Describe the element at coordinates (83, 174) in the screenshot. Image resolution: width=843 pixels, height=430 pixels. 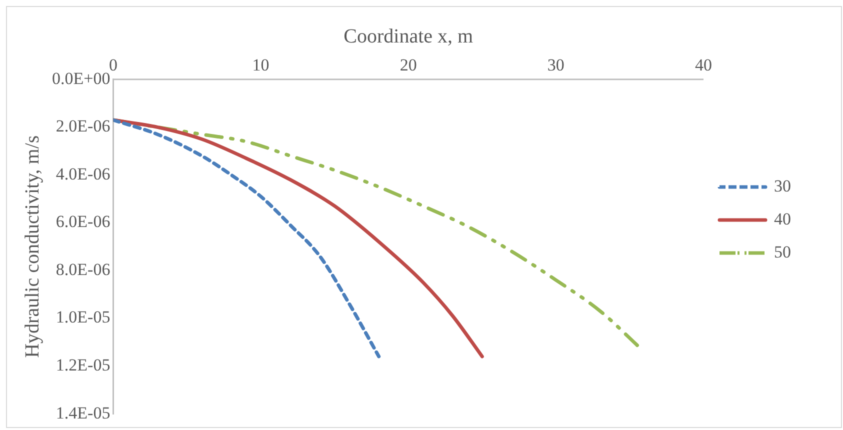
I see `y-tick-label: 4.0E-06` at that location.